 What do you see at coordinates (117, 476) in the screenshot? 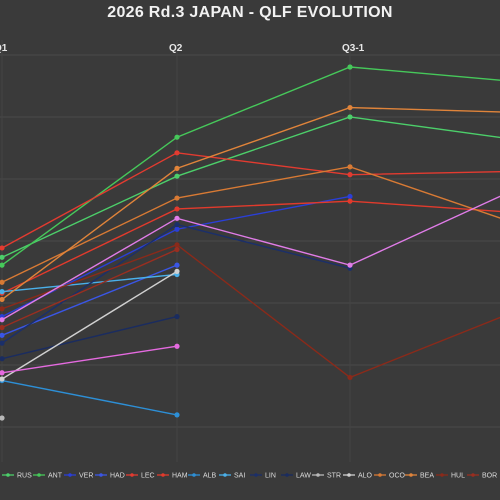
I see `legend-label-had: HAD` at bounding box center [117, 476].